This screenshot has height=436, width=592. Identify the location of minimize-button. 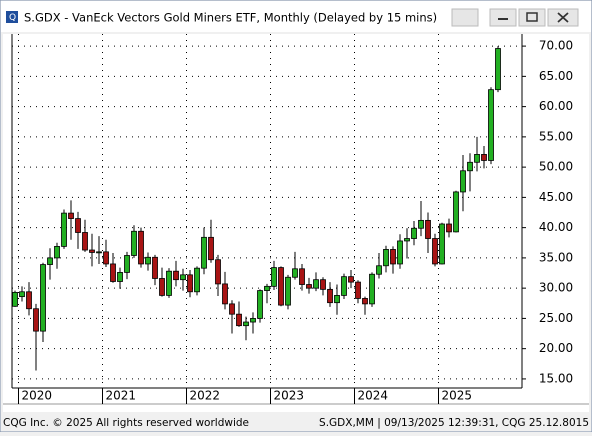
(503, 17).